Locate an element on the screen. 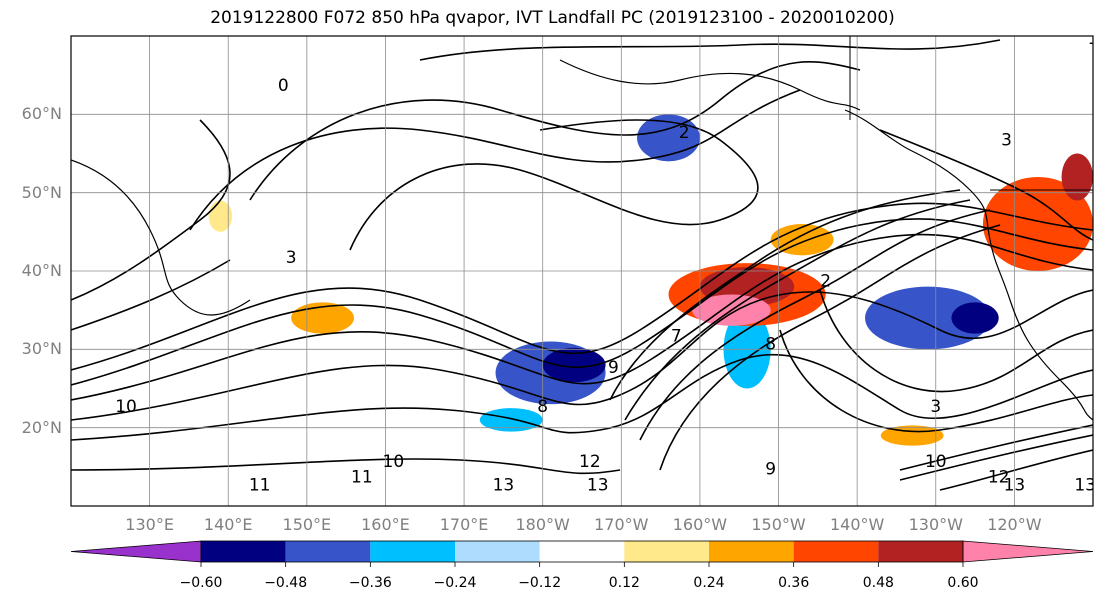 The image size is (1105, 601). colorbar-tick-label: −0.24 is located at coordinates (455, 583).